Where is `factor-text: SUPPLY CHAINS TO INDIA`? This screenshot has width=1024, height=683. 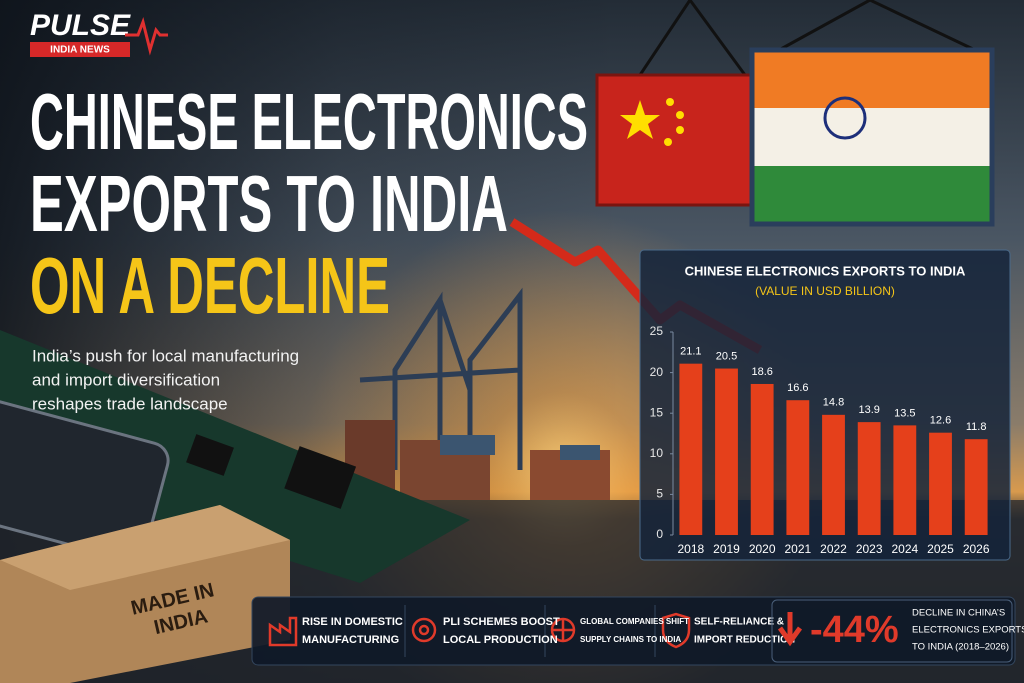 factor-text: SUPPLY CHAINS TO INDIA is located at coordinates (630, 639).